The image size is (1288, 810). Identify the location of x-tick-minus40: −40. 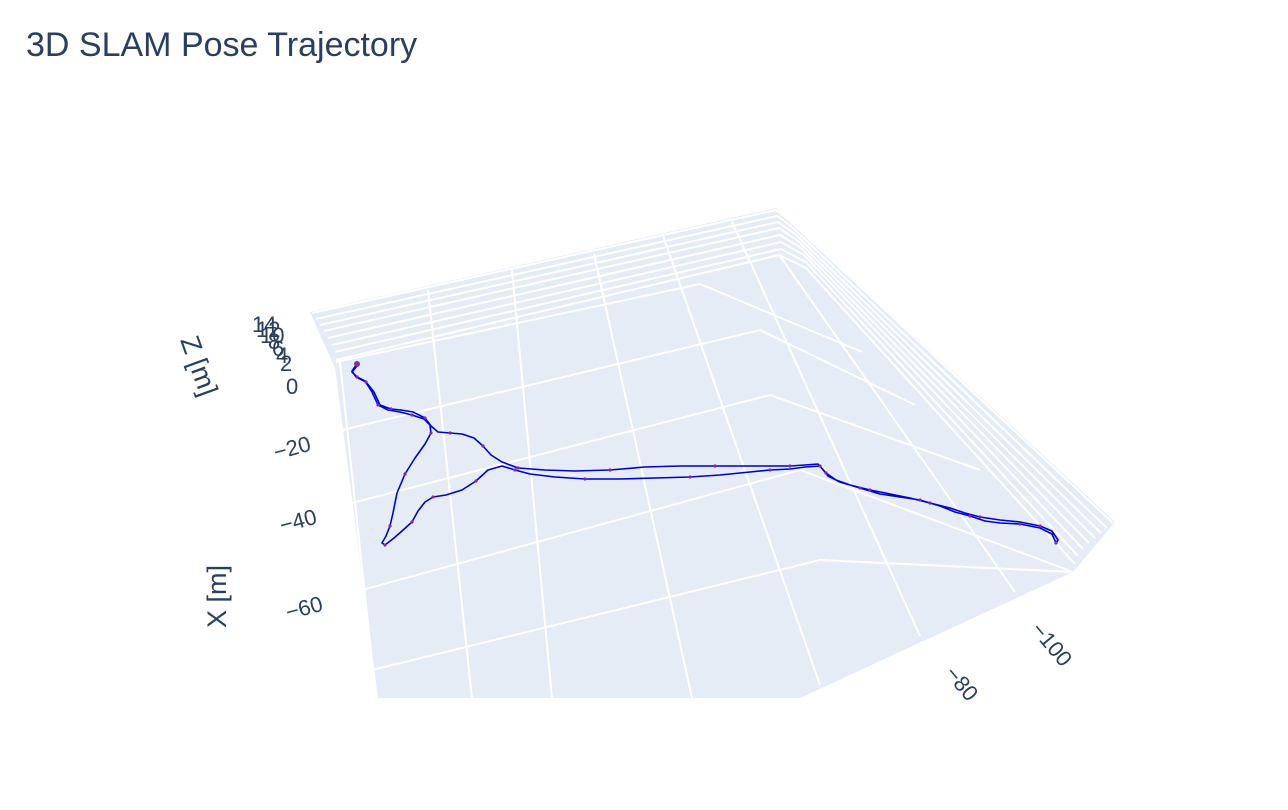
(298, 521).